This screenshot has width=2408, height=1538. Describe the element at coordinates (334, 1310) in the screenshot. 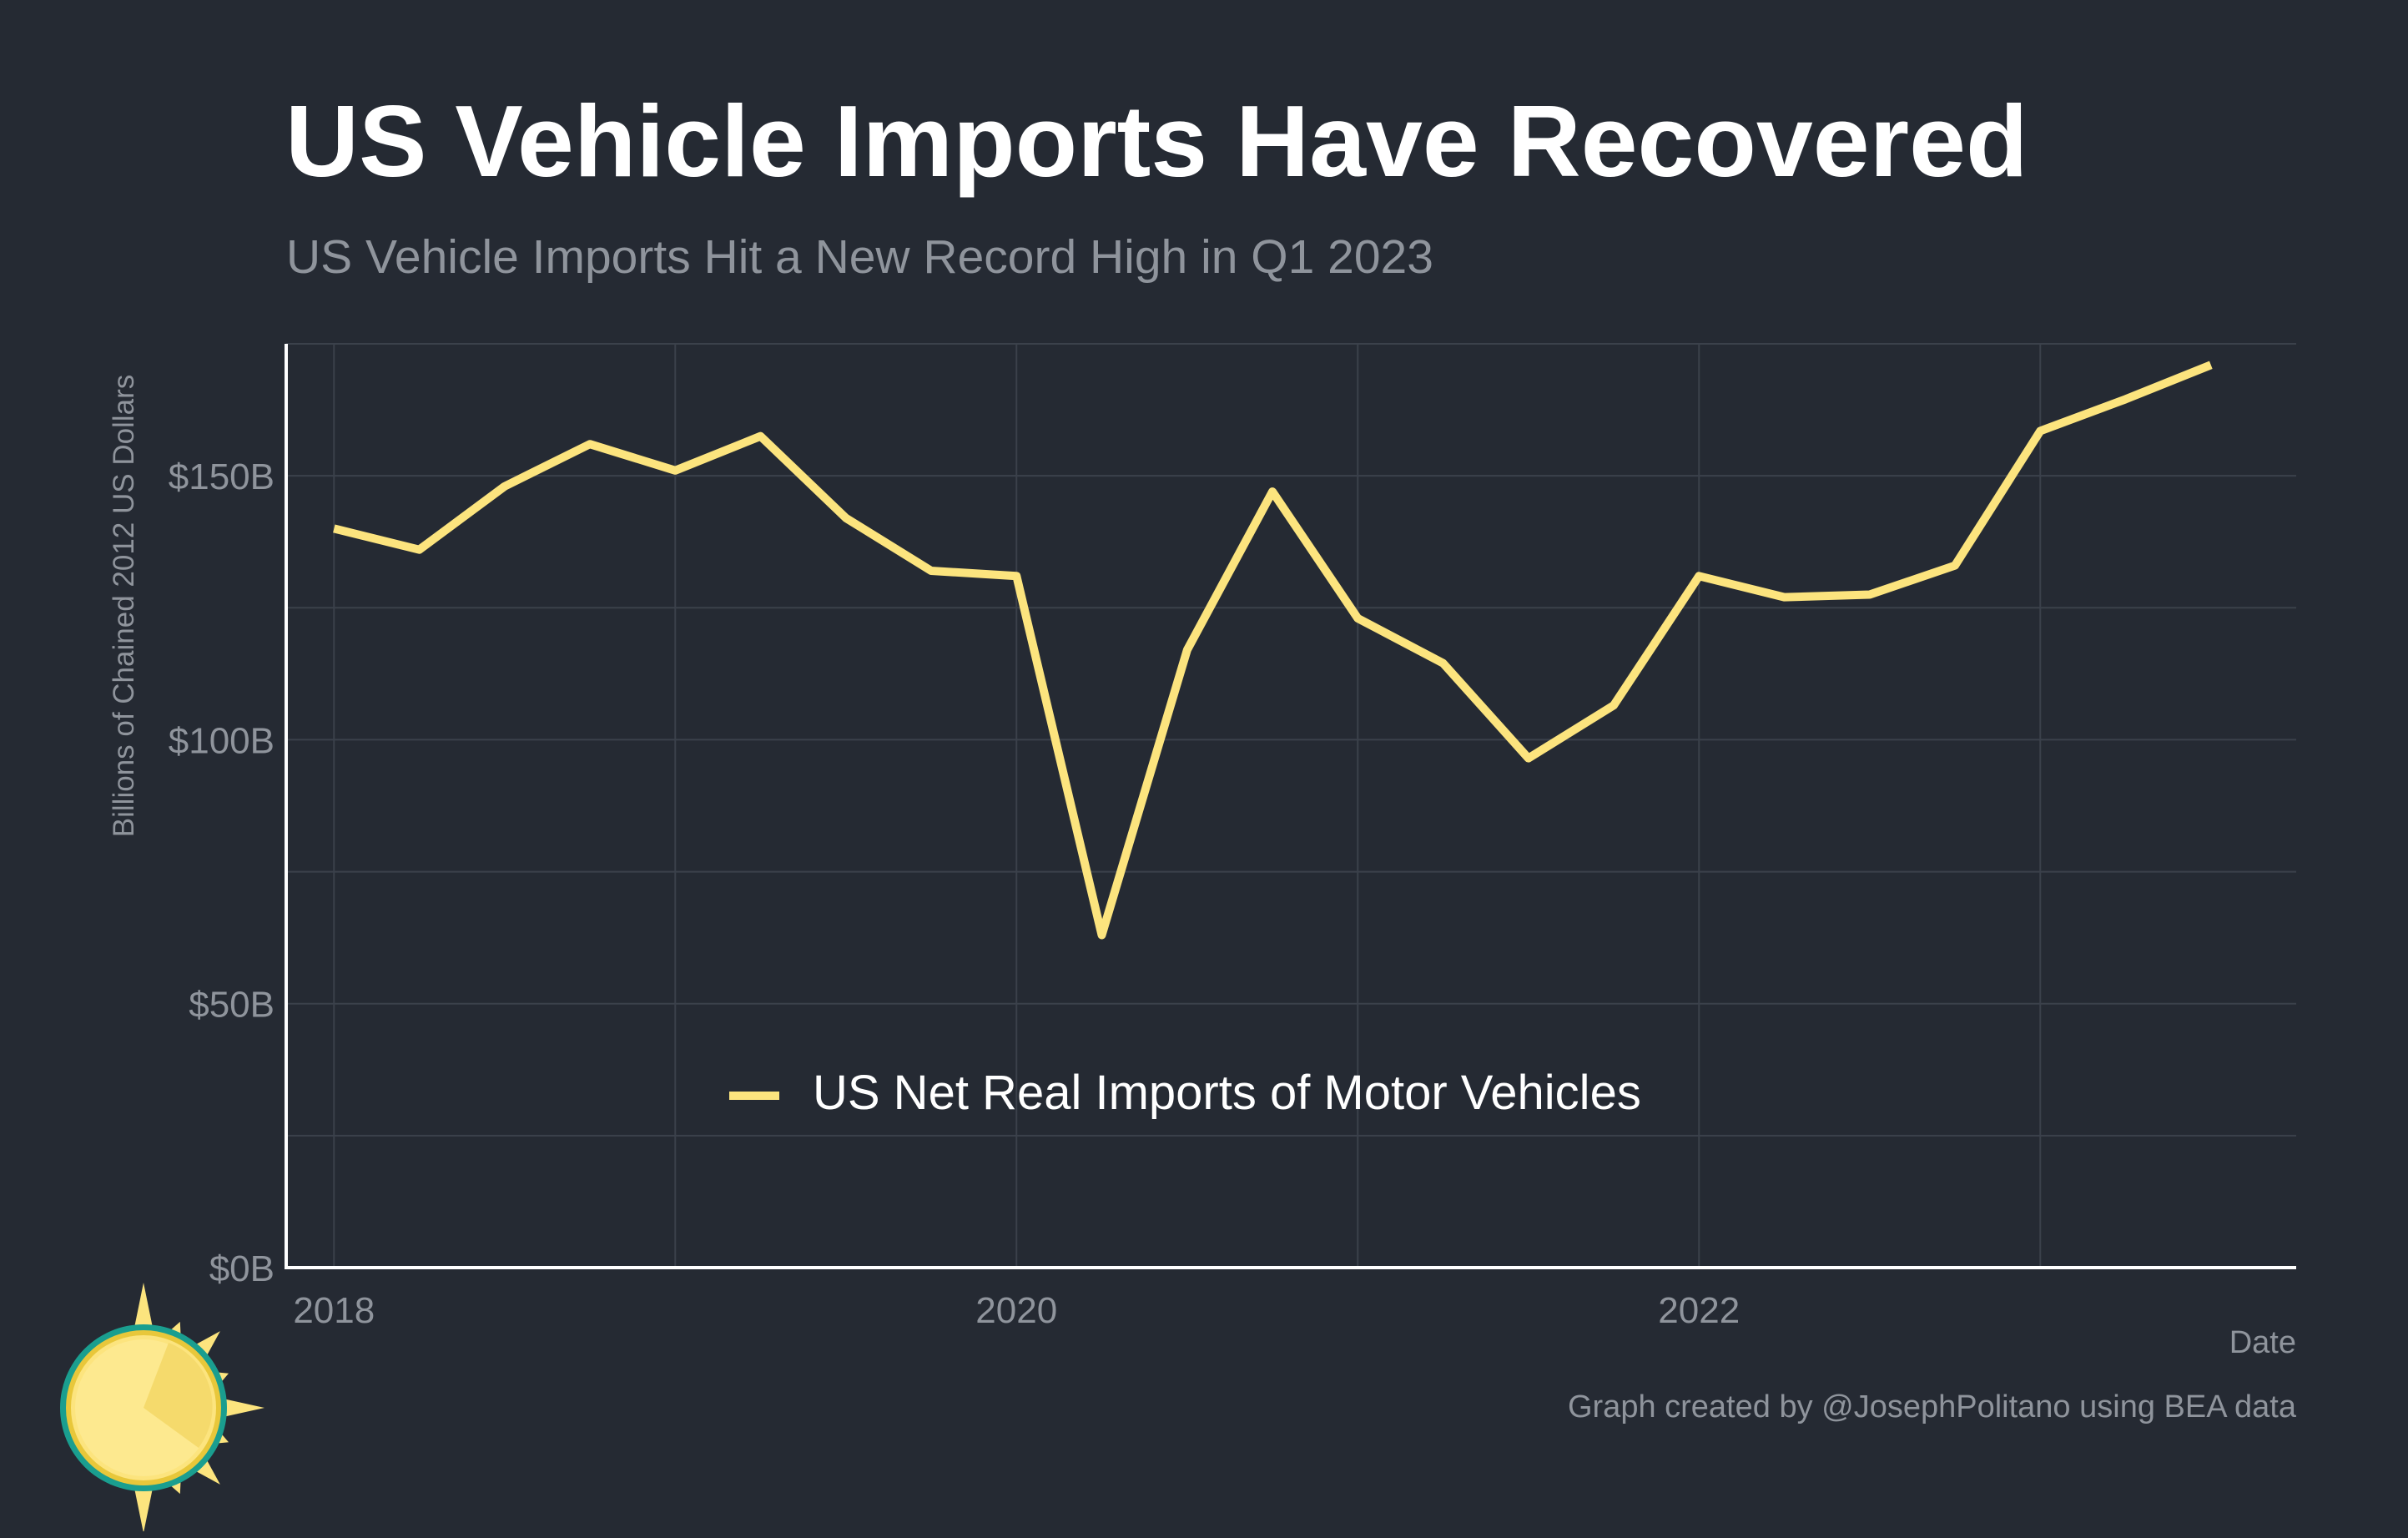

I see `x-tick-label: 2018` at that location.